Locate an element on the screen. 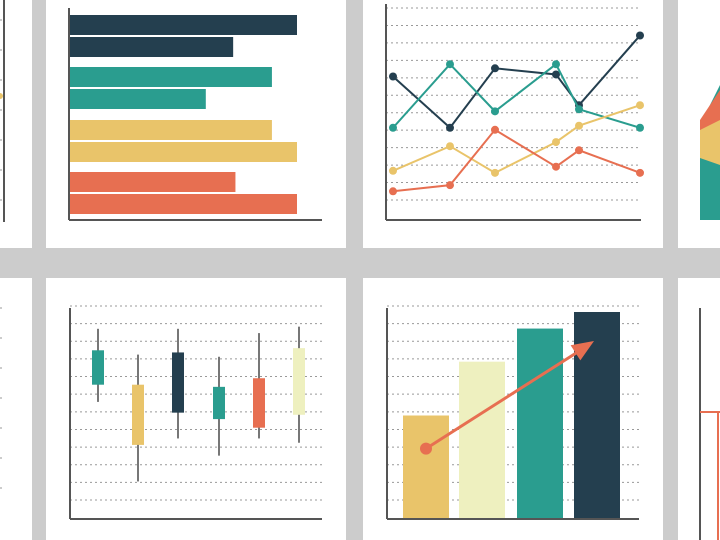 Image resolution: width=720 pixels, height=540 pixels. partial-right-top-chart is located at coordinates (710, 152).